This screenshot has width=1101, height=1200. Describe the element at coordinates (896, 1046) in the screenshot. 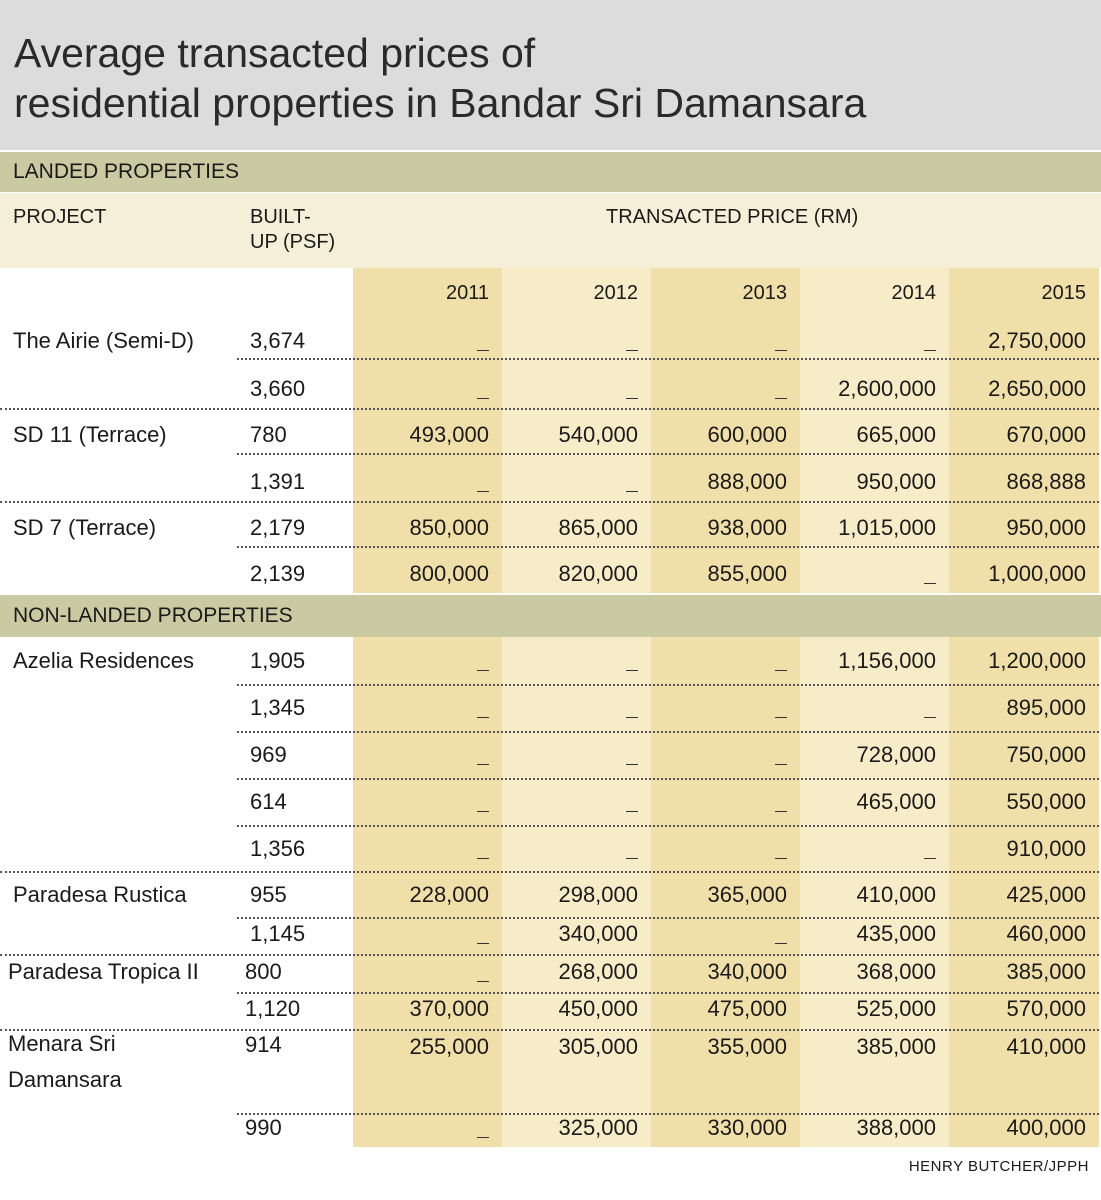

I see `price-cell: 385,000` at that location.